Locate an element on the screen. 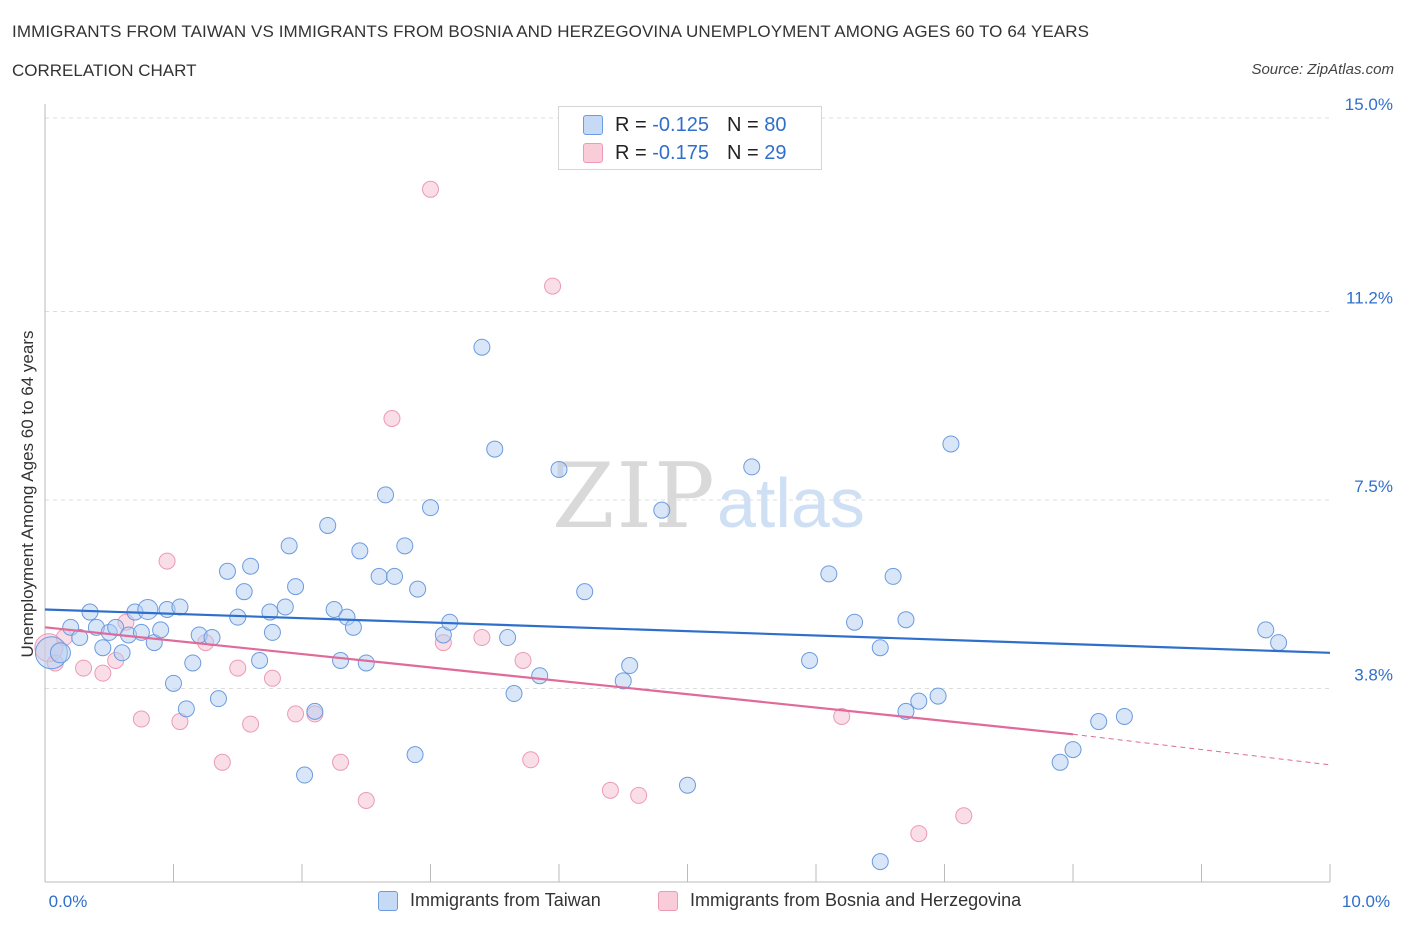  stats-legend: R = -0.125 N = 80 R = -0.175 N = 29 is located at coordinates (690, 138).